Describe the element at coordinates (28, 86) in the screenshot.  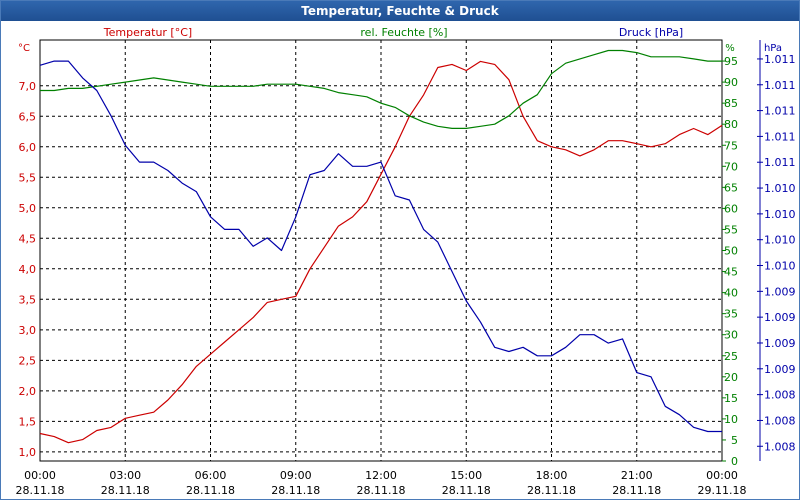
I see `temperature-tick-label: 7,0` at that location.